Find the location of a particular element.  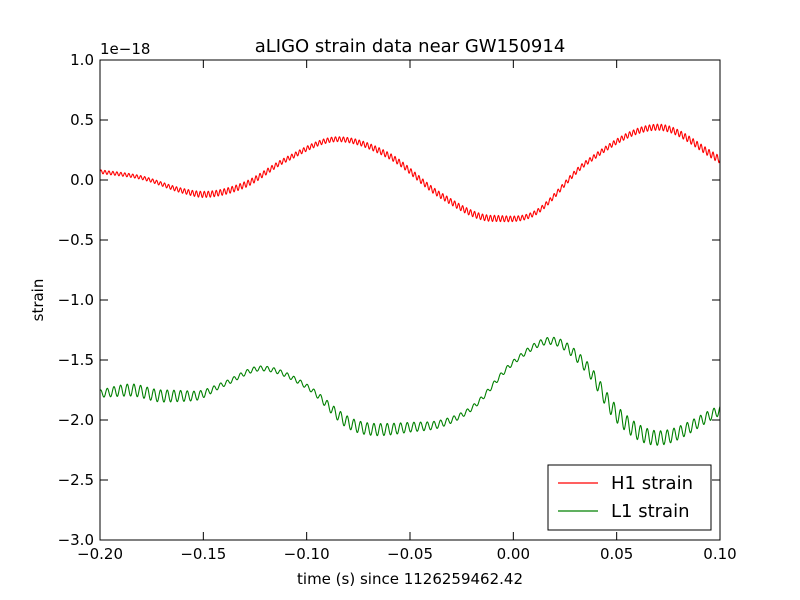

x-axis-label: time (s) since 1126259462.42 is located at coordinates (410, 579).